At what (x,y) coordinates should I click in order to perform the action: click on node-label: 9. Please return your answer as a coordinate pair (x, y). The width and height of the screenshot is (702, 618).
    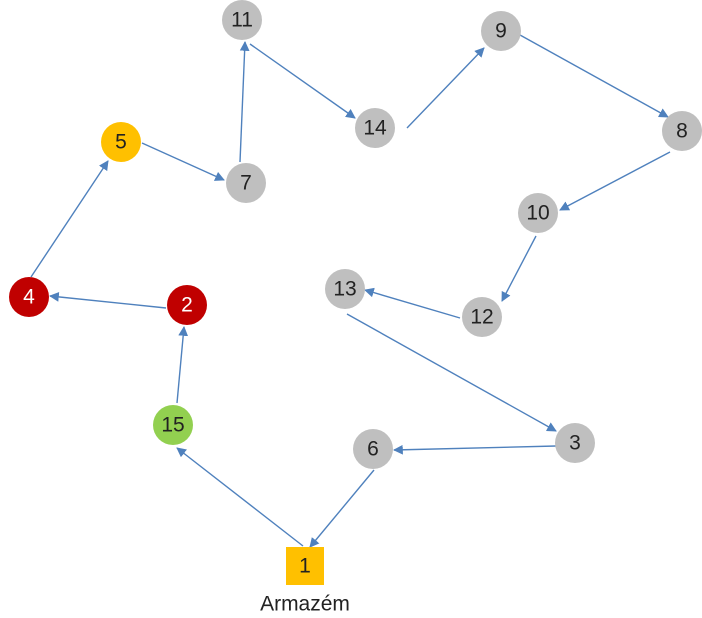
    Looking at the image, I should click on (501, 31).